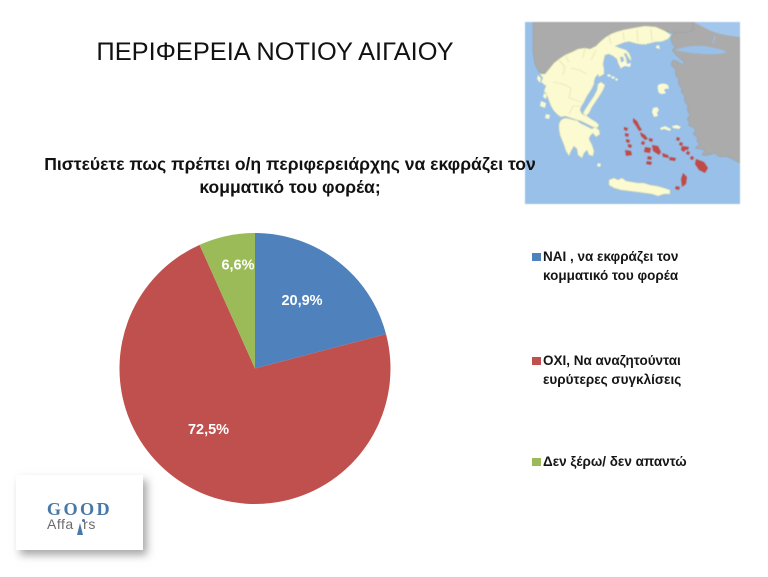 The height and width of the screenshot is (577, 768). What do you see at coordinates (301, 301) in the screenshot?
I see `svg-text: 20,9%` at bounding box center [301, 301].